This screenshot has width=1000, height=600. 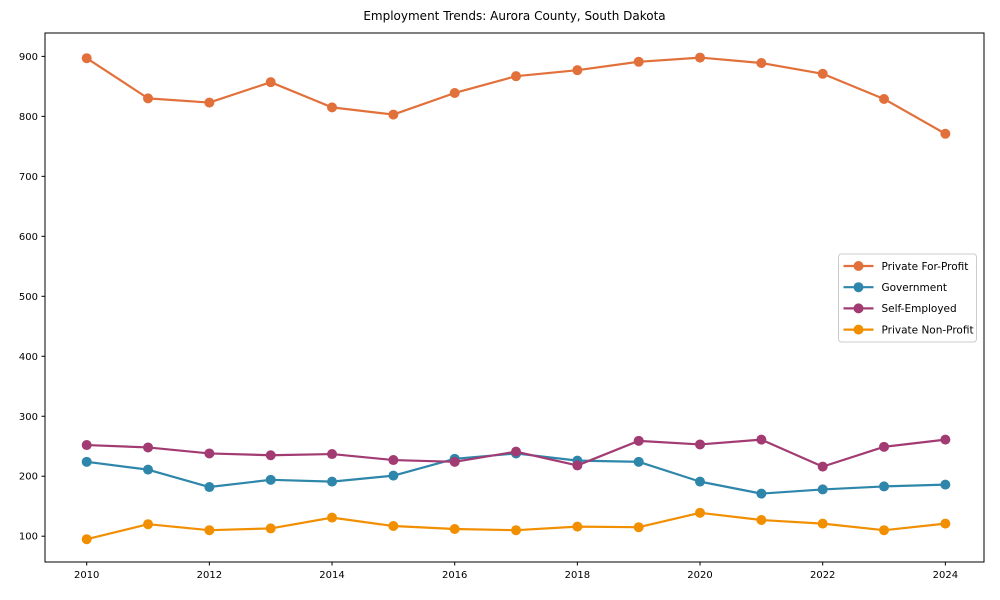 I want to click on series-self-employed, so click(x=516, y=453).